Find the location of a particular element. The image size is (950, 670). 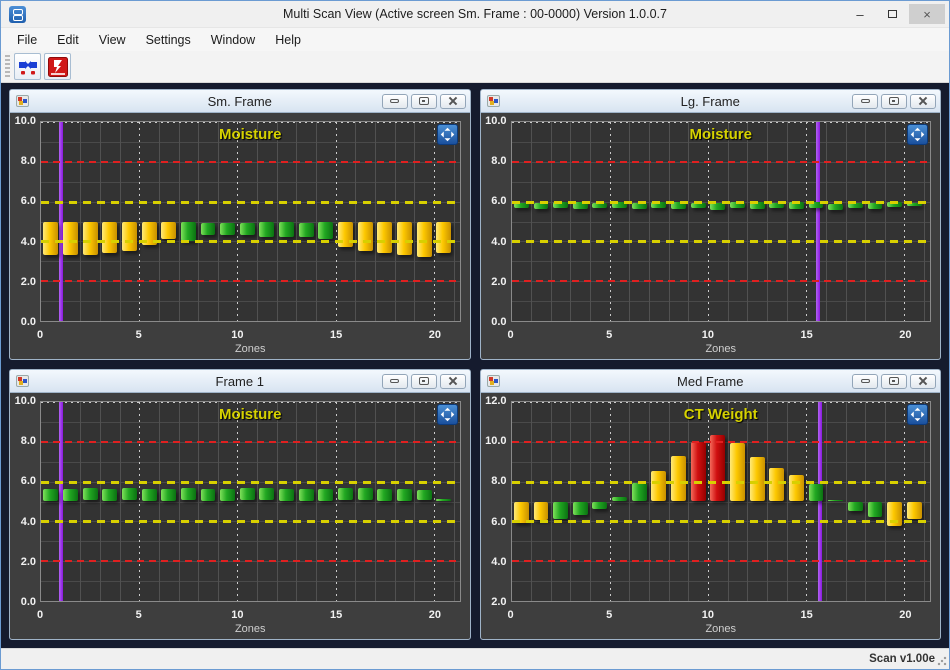

chart-window-title: Frame 1 is located at coordinates (239, 381).